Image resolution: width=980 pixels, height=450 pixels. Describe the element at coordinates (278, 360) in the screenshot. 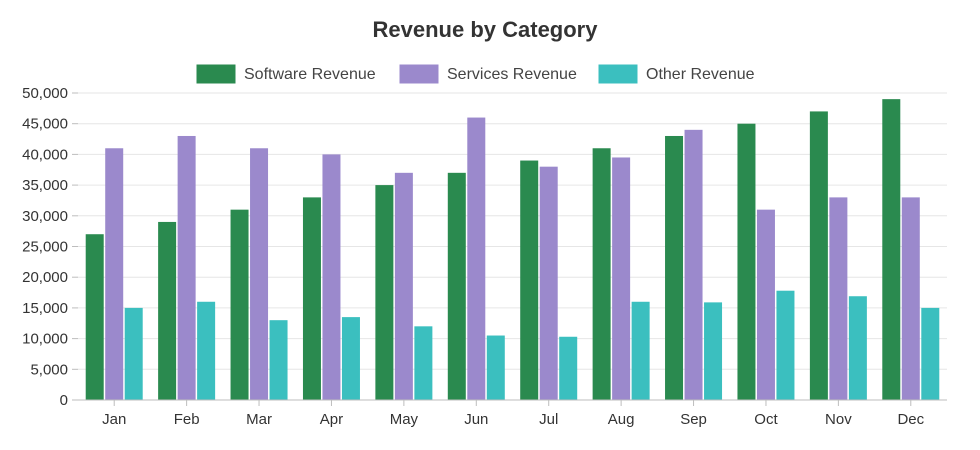

I see `bar-other-mar` at that location.